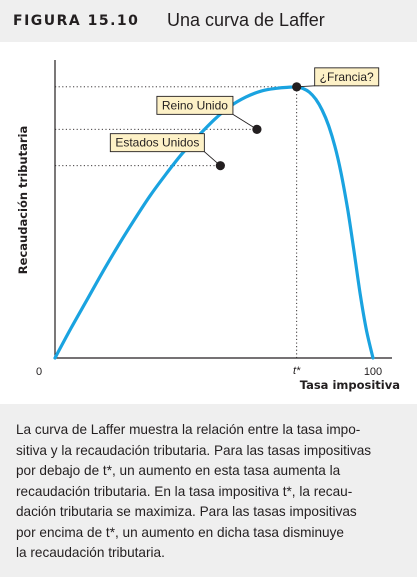  Describe the element at coordinates (350, 385) in the screenshot. I see `x-axis-title: Tasa impositiva` at that location.